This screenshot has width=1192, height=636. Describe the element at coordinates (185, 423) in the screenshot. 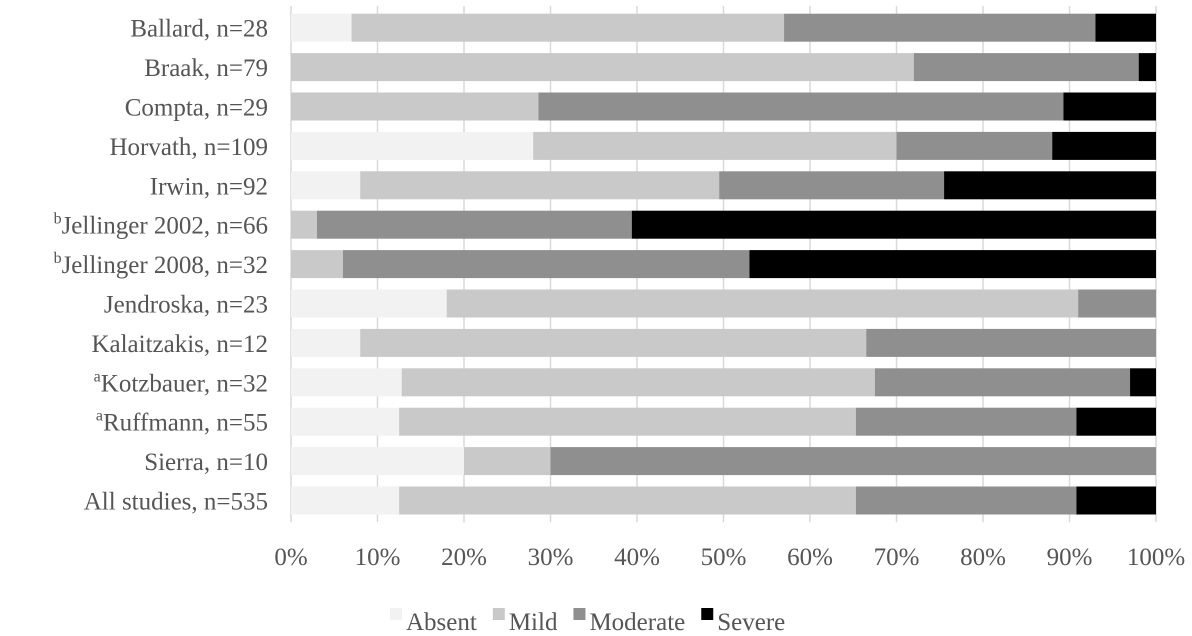

I see `category-label-text: Ruffmann, n=55` at that location.